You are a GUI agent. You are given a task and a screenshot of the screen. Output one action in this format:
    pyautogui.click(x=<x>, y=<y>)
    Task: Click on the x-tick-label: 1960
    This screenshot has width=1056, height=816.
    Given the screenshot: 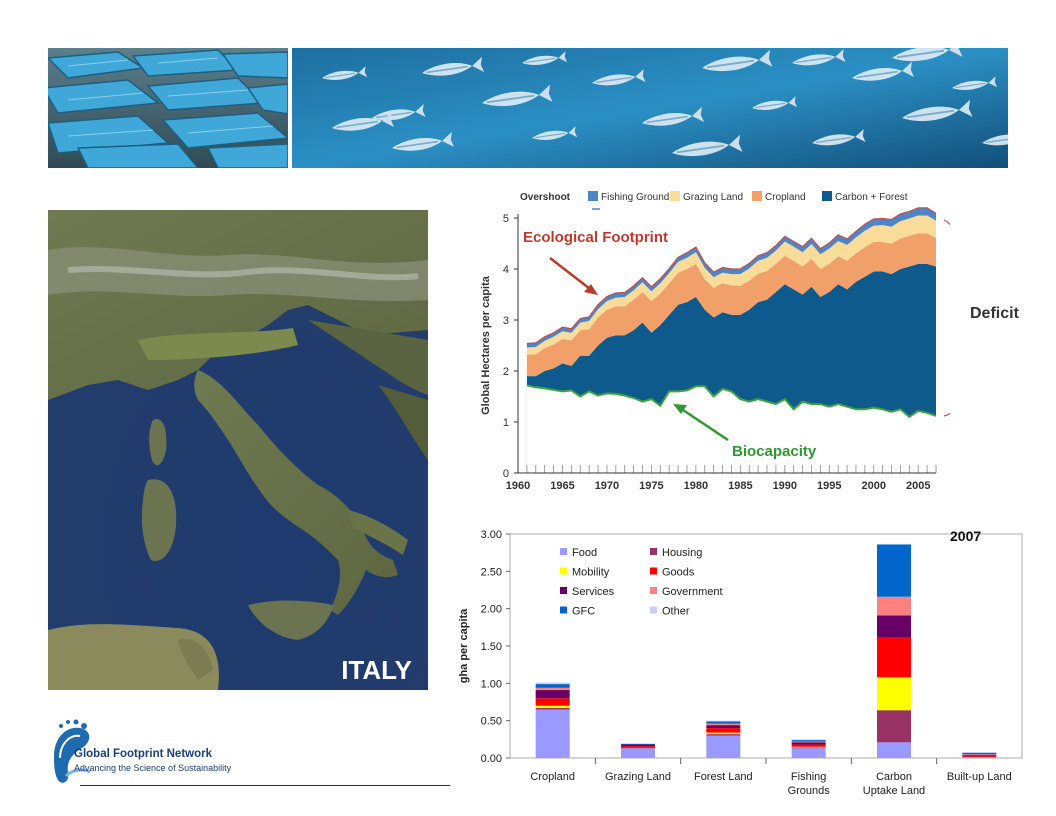 What is the action you would take?
    pyautogui.click(x=518, y=486)
    